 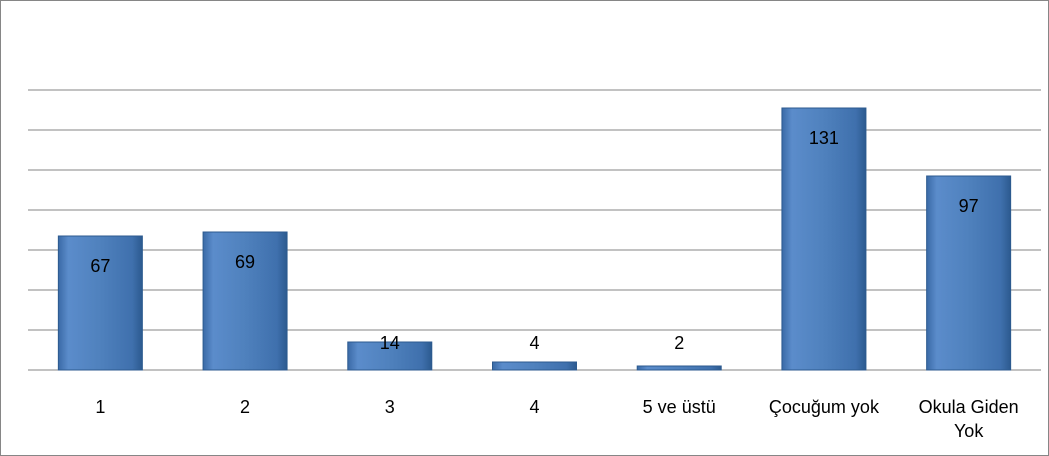 What do you see at coordinates (389, 407) in the screenshot?
I see `x-tick-label: 3` at bounding box center [389, 407].